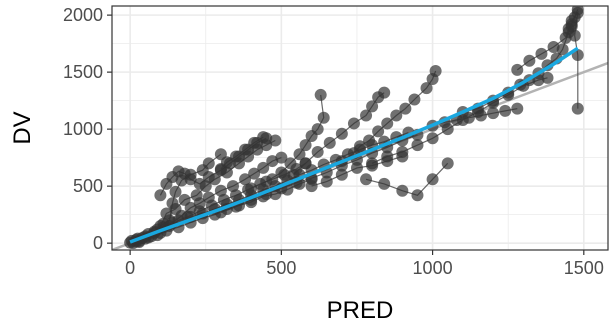 Image resolution: width=615 pixels, height=329 pixels. What do you see at coordinates (360, 310) in the screenshot?
I see `x-axis-title: PRED` at bounding box center [360, 310].